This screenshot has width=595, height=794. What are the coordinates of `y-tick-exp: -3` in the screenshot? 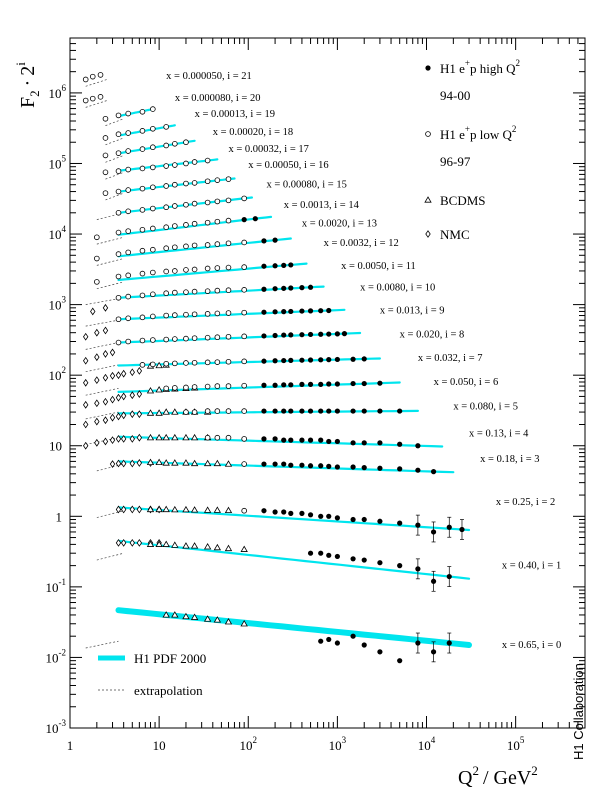 It's located at (63, 723).